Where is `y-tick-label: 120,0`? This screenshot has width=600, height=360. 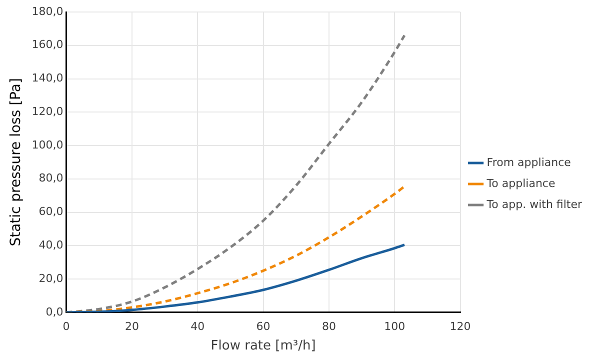
y-tick-label: 120,0 is located at coordinates (48, 111).